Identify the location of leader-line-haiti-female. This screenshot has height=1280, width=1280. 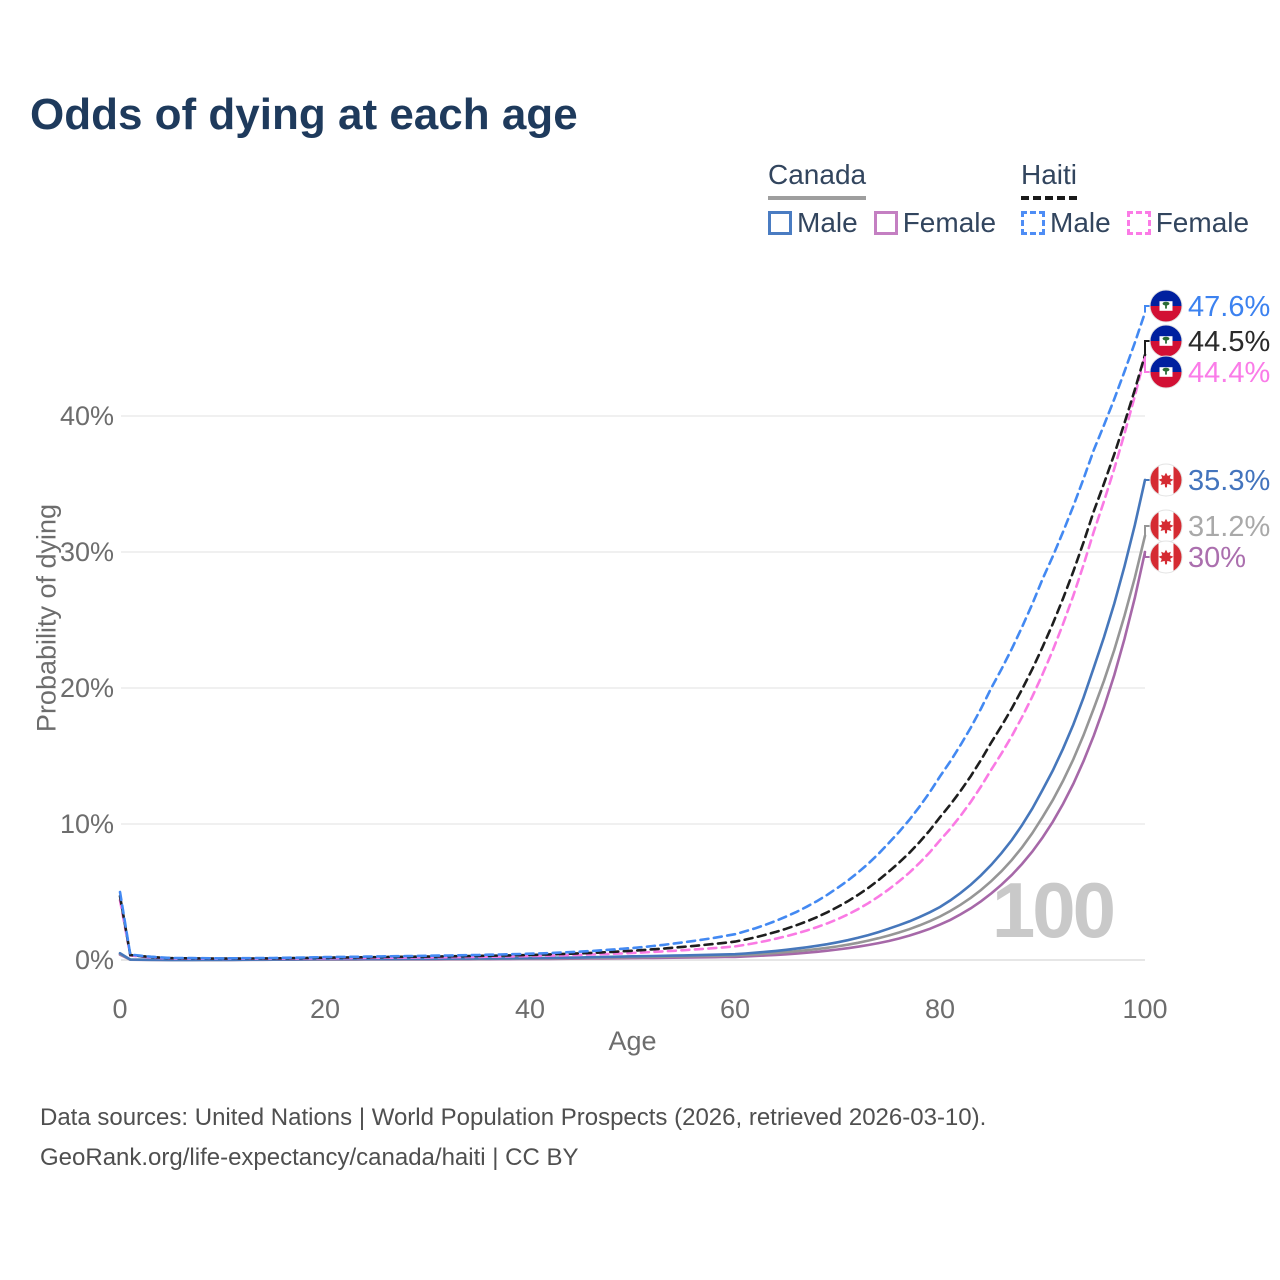
(1147, 364).